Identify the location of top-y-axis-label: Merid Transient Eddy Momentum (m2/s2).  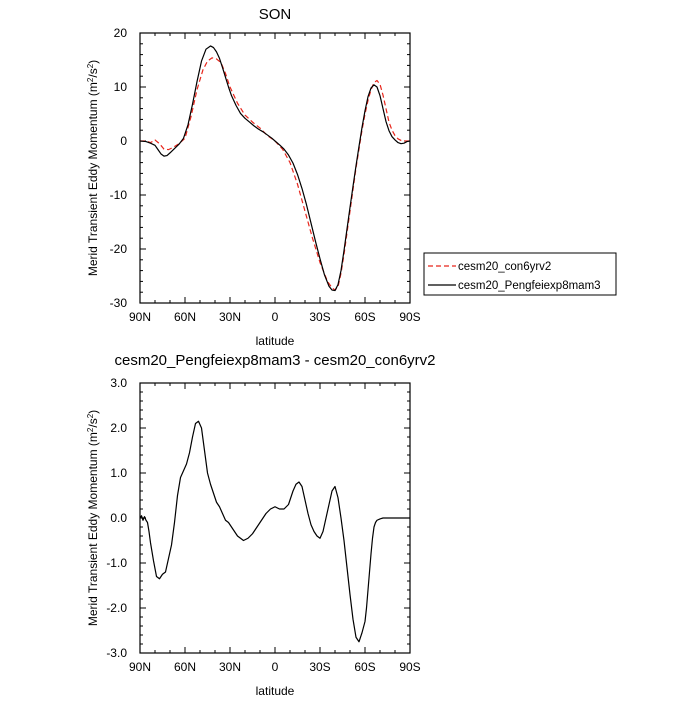
(93, 168).